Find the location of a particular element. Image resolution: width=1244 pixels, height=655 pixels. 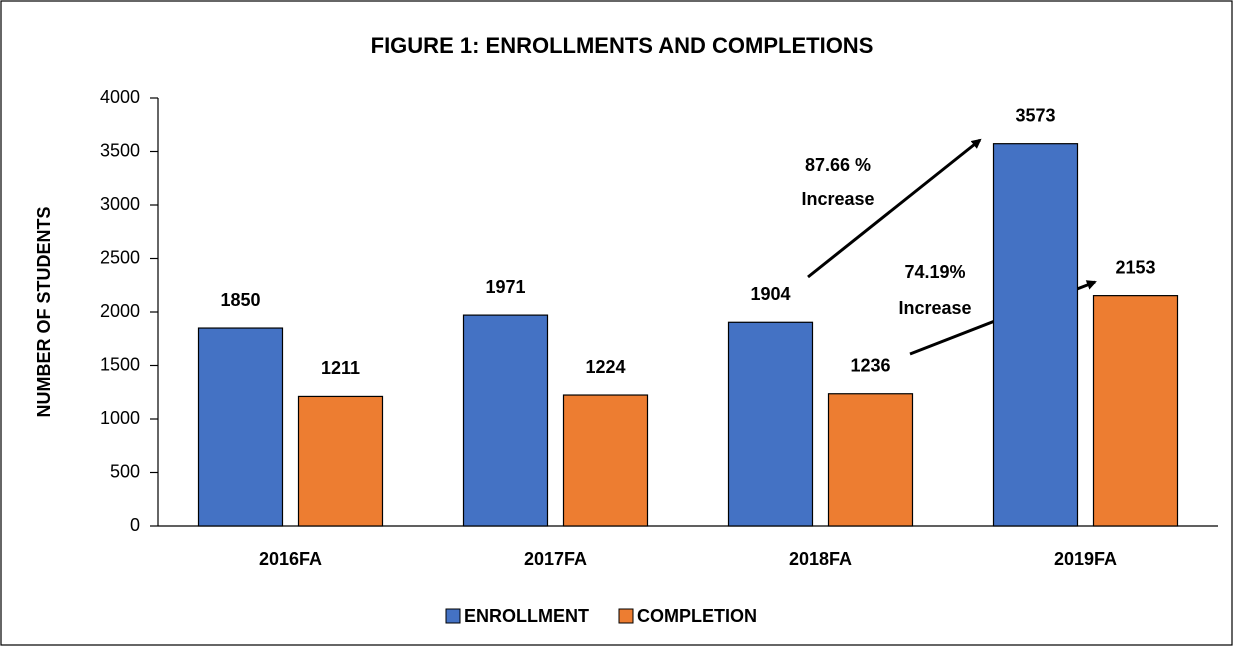

y-tick-label: 3500 is located at coordinates (120, 150).